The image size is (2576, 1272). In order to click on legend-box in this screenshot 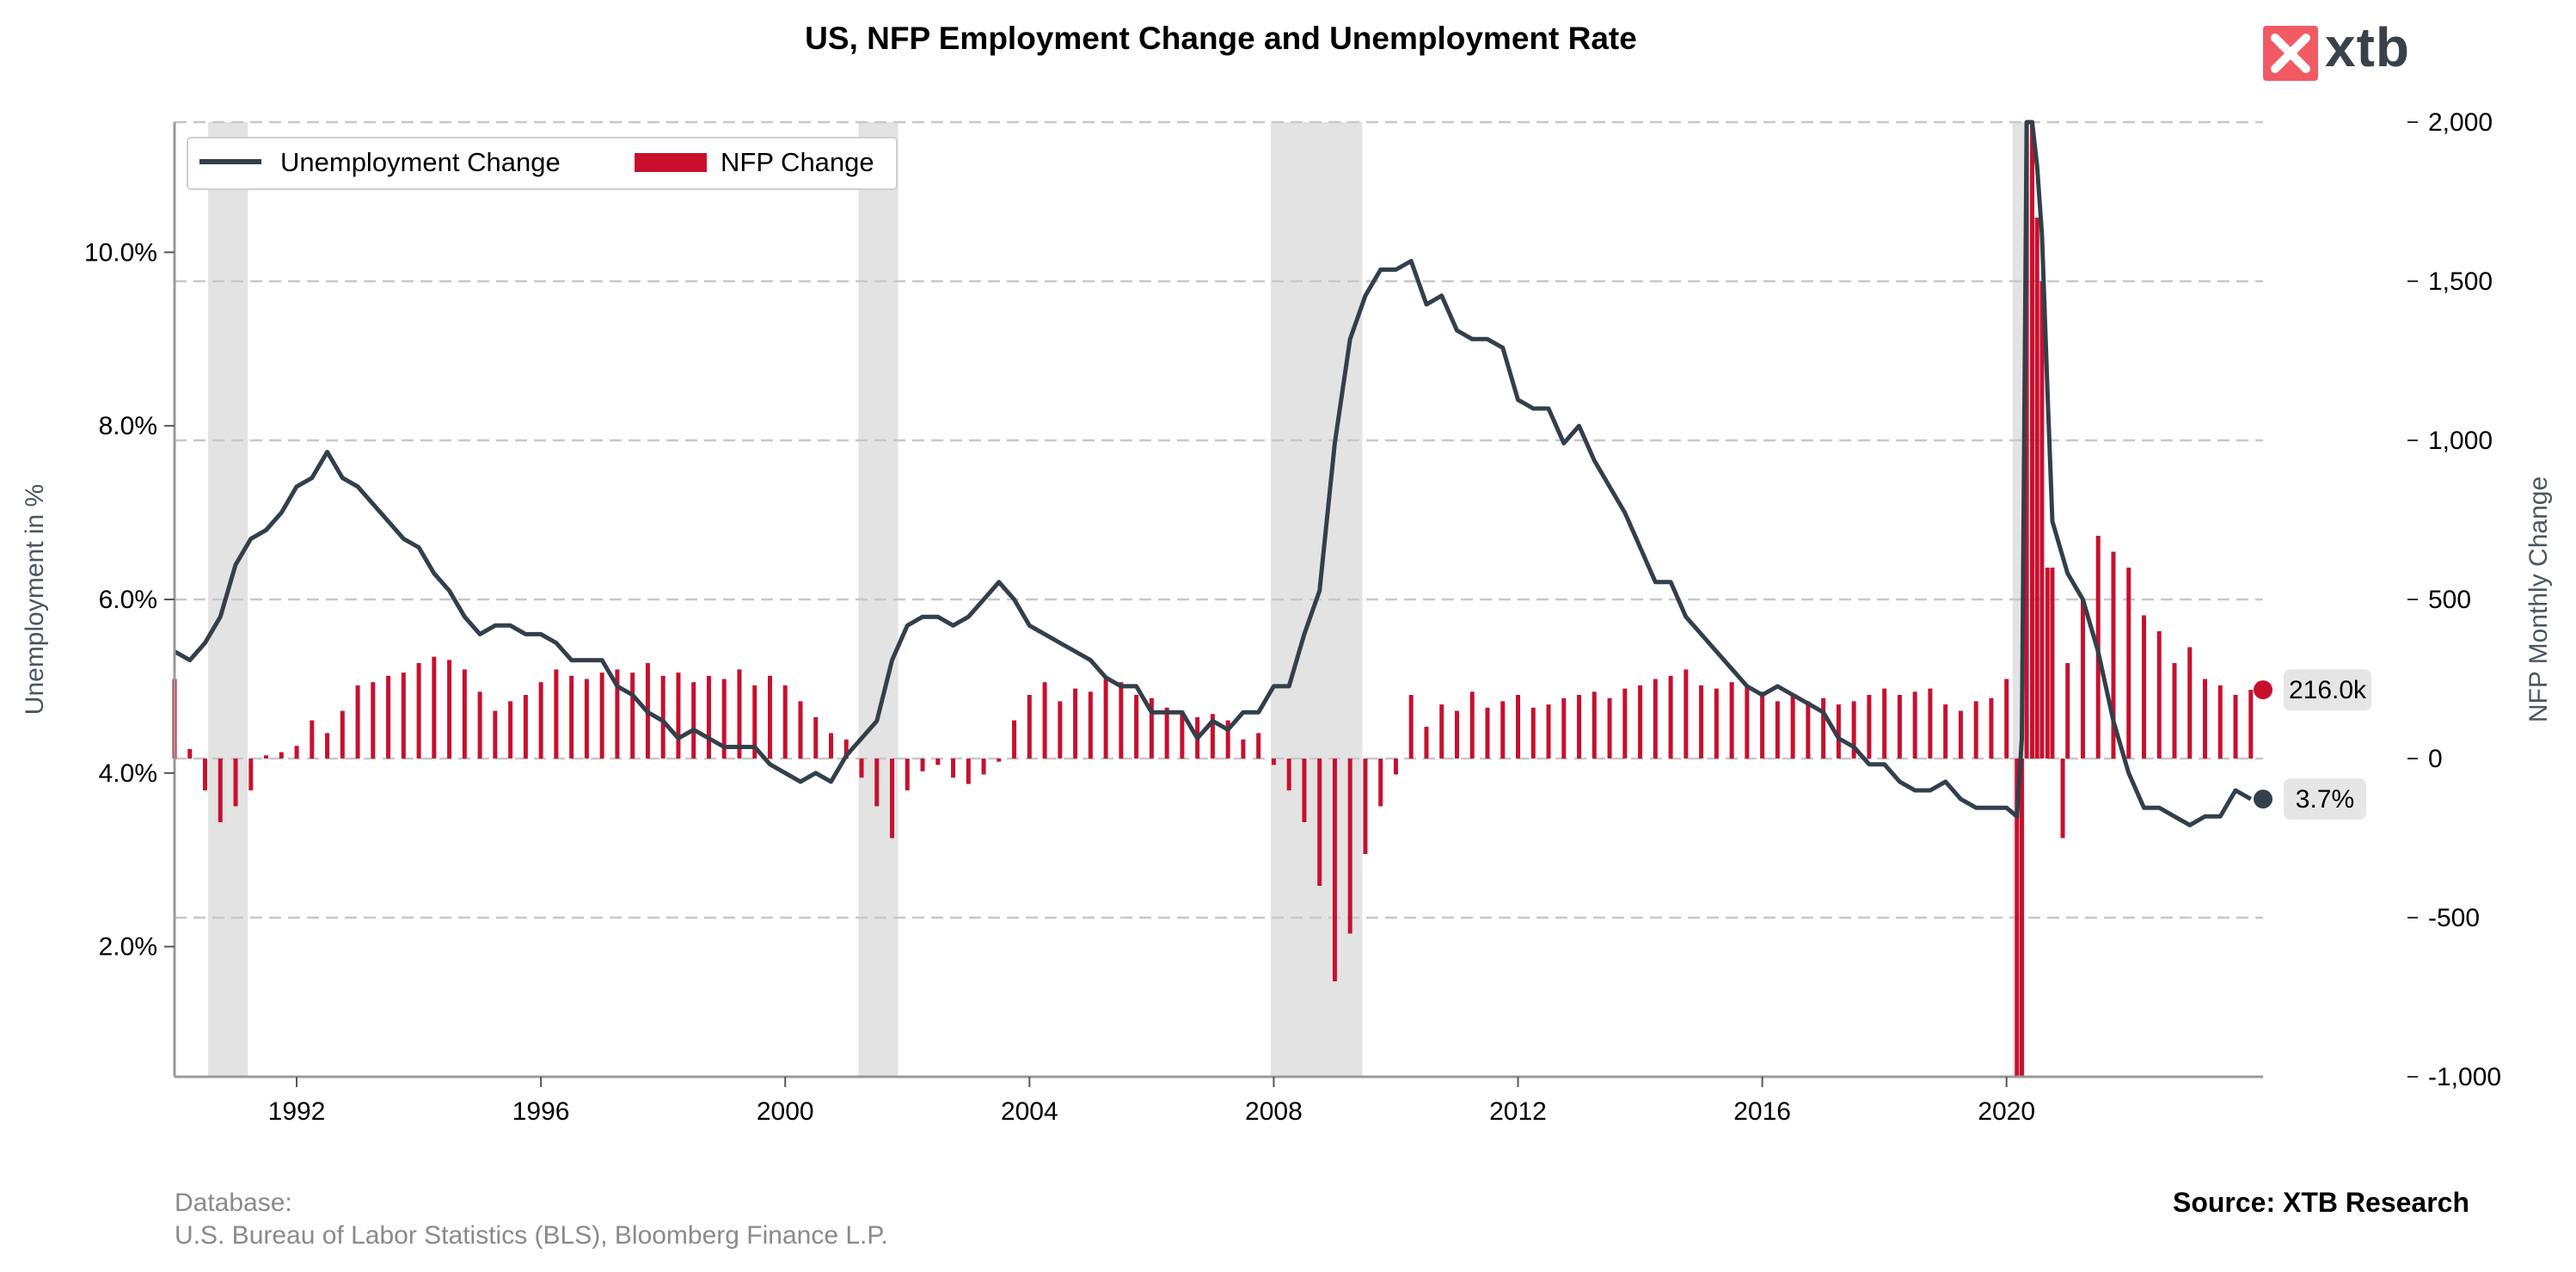, I will do `click(542, 163)`.